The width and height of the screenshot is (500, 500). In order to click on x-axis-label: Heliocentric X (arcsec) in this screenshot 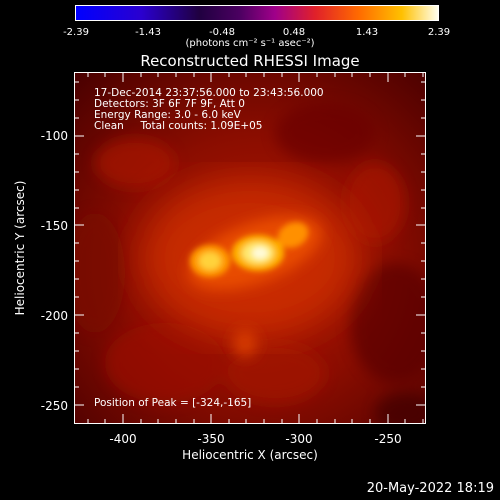, I will do `click(250, 455)`.